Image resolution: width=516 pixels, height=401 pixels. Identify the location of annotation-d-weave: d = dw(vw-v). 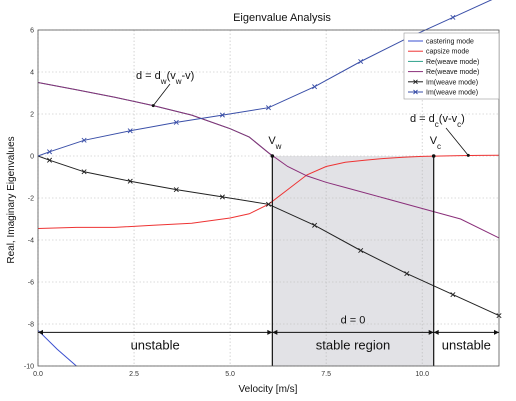
(165, 78).